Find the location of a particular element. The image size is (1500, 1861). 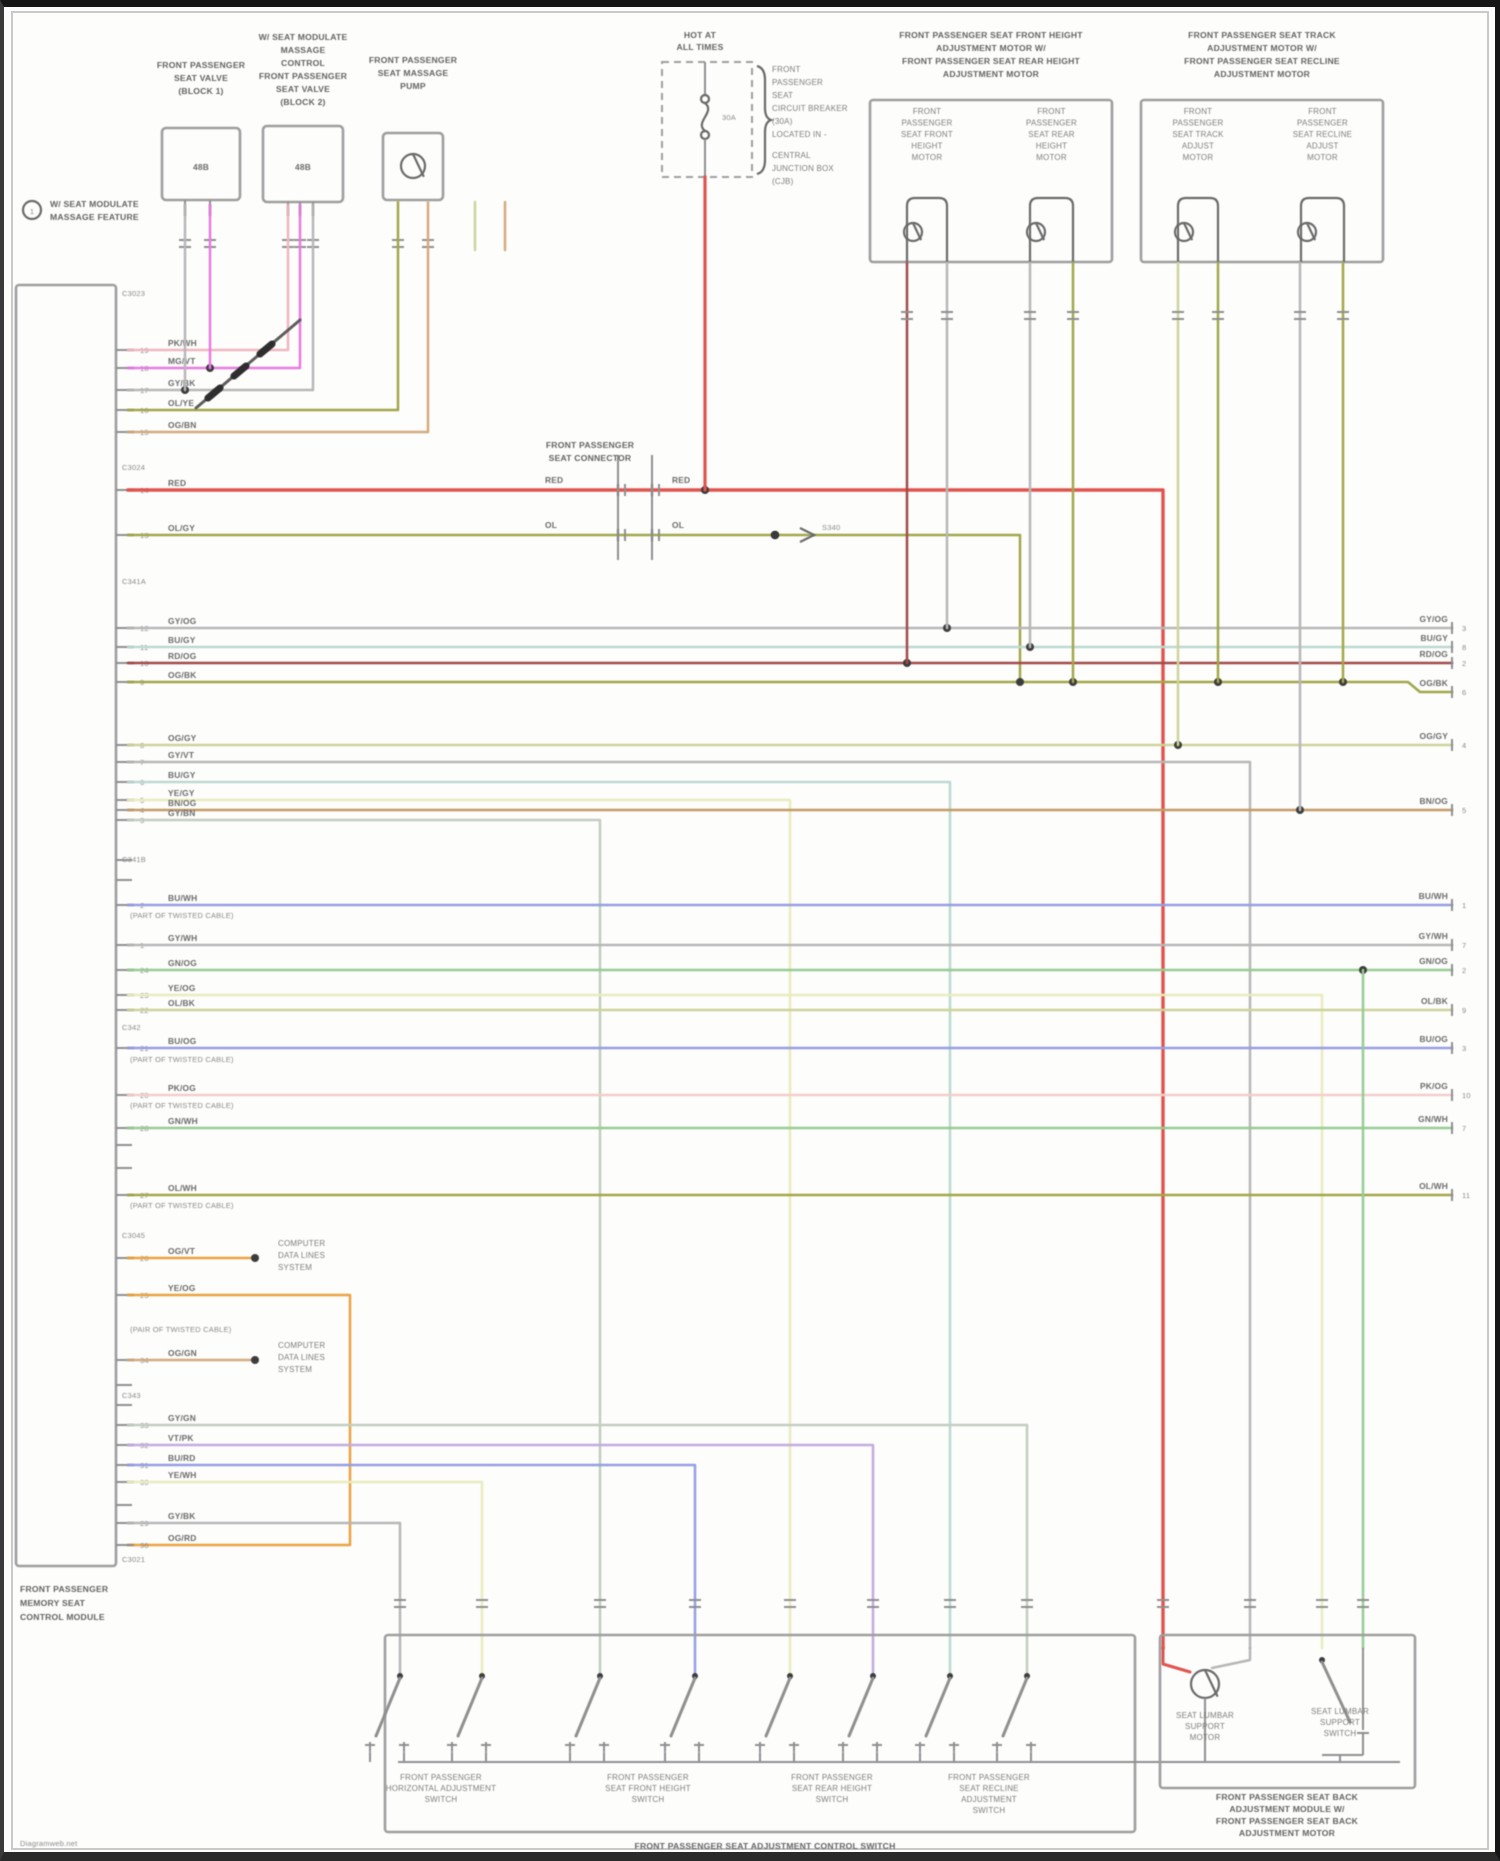

connector-code: C342 is located at coordinates (131, 1027).